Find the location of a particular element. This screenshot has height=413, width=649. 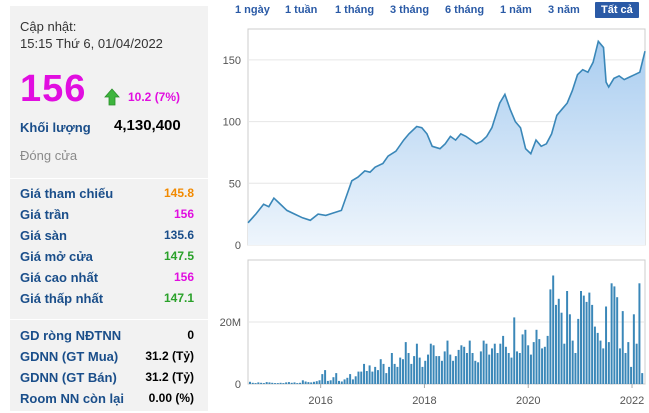

update-info: Cập nhật: 15:15 Thứ 6, 01/04/2022 is located at coordinates (91, 35).